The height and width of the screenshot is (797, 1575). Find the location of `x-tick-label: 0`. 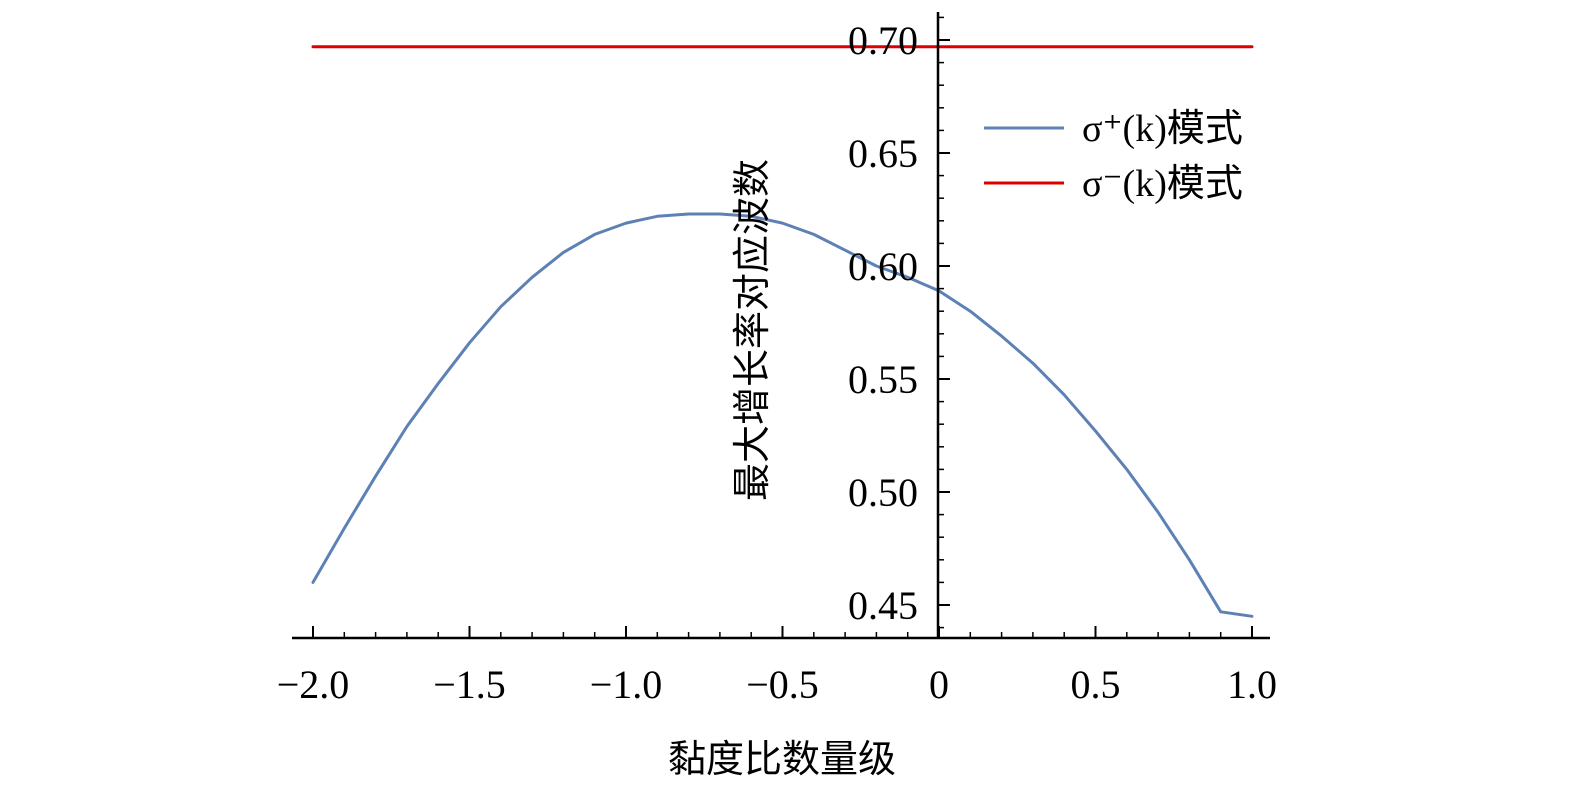

x-tick-label: 0 is located at coordinates (939, 684).